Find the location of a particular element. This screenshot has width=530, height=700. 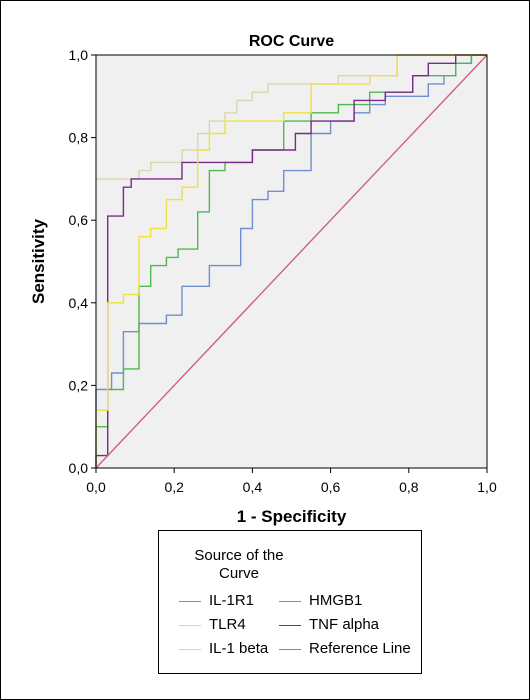

x-tick-label: 0,4 is located at coordinates (253, 487).